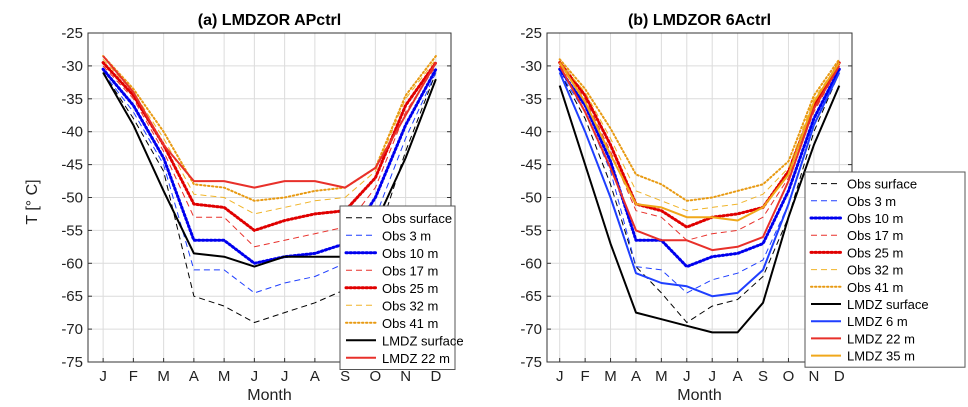 The width and height of the screenshot is (968, 407). What do you see at coordinates (877, 321) in the screenshot?
I see `legend-label: LMDZ 6 m` at bounding box center [877, 321].